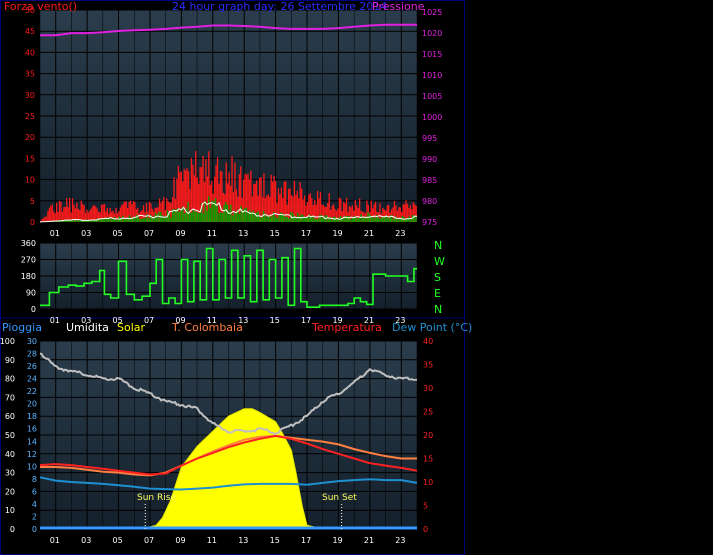 The image size is (713, 555). What do you see at coordinates (429, 222) in the screenshot?
I see `pressure-tick-label: 975` at bounding box center [429, 222].